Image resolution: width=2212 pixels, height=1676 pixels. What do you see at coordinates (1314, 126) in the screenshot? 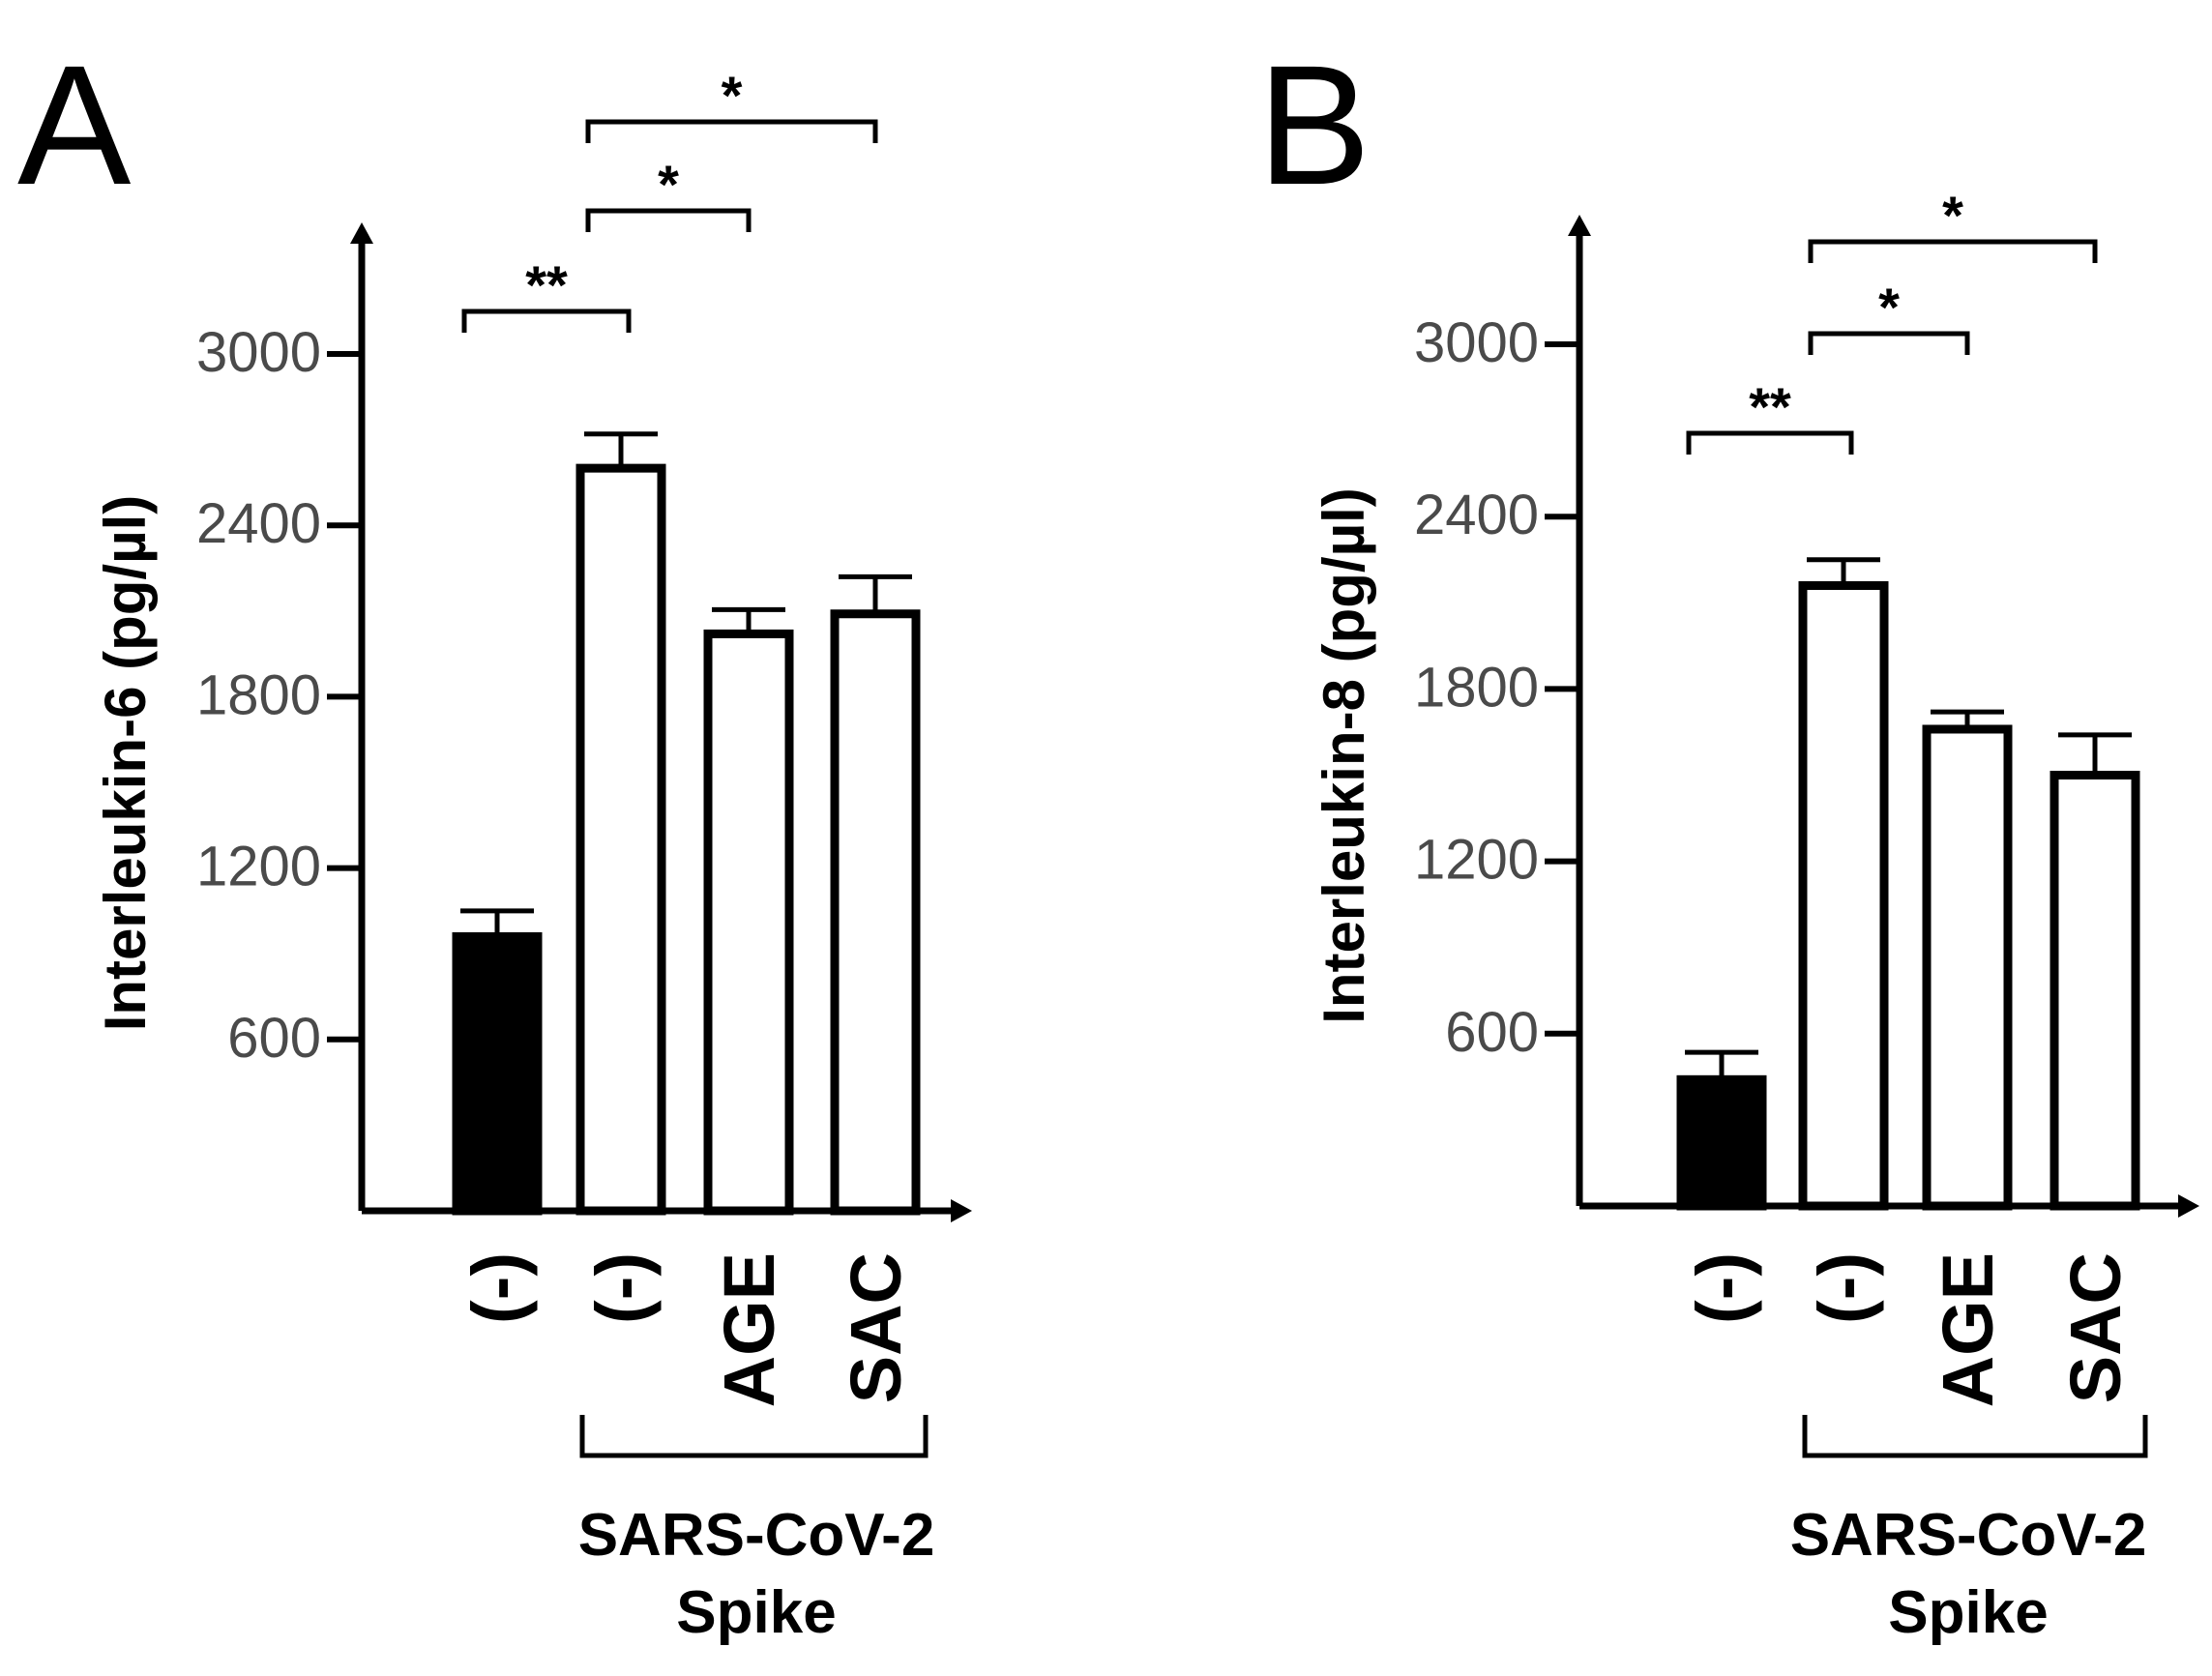
I see `panel-letter: B` at bounding box center [1314, 126].